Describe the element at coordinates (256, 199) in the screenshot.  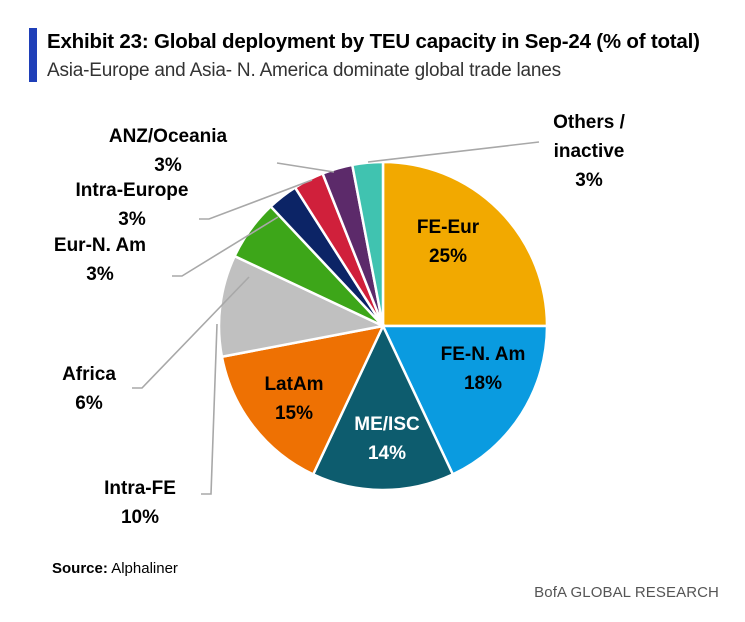
I see `leader-line-intra-europe` at that location.